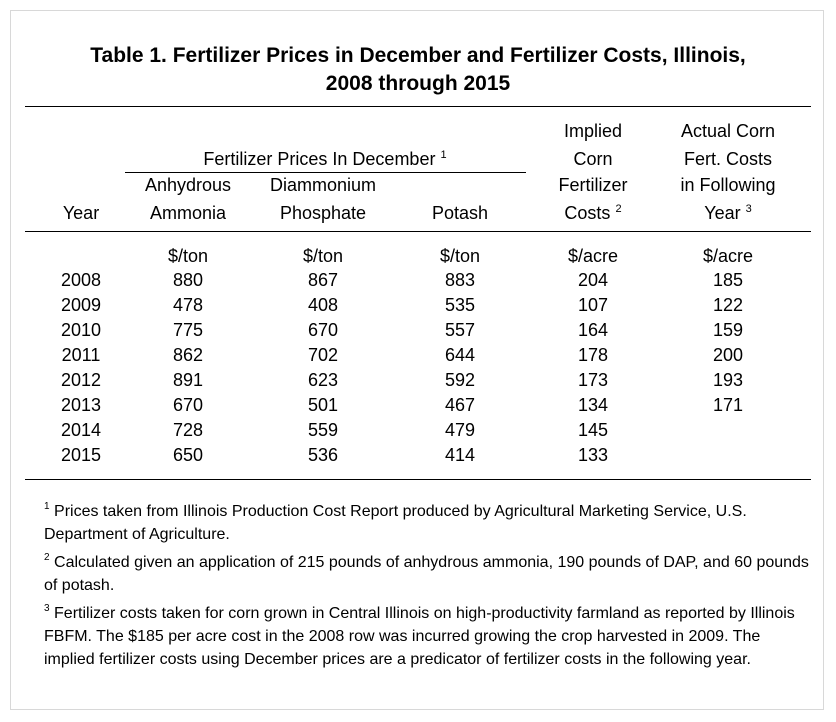 Image resolution: width=836 pixels, height=722 pixels. What do you see at coordinates (188, 330) in the screenshot?
I see `cell-anhydrous: 775` at bounding box center [188, 330].